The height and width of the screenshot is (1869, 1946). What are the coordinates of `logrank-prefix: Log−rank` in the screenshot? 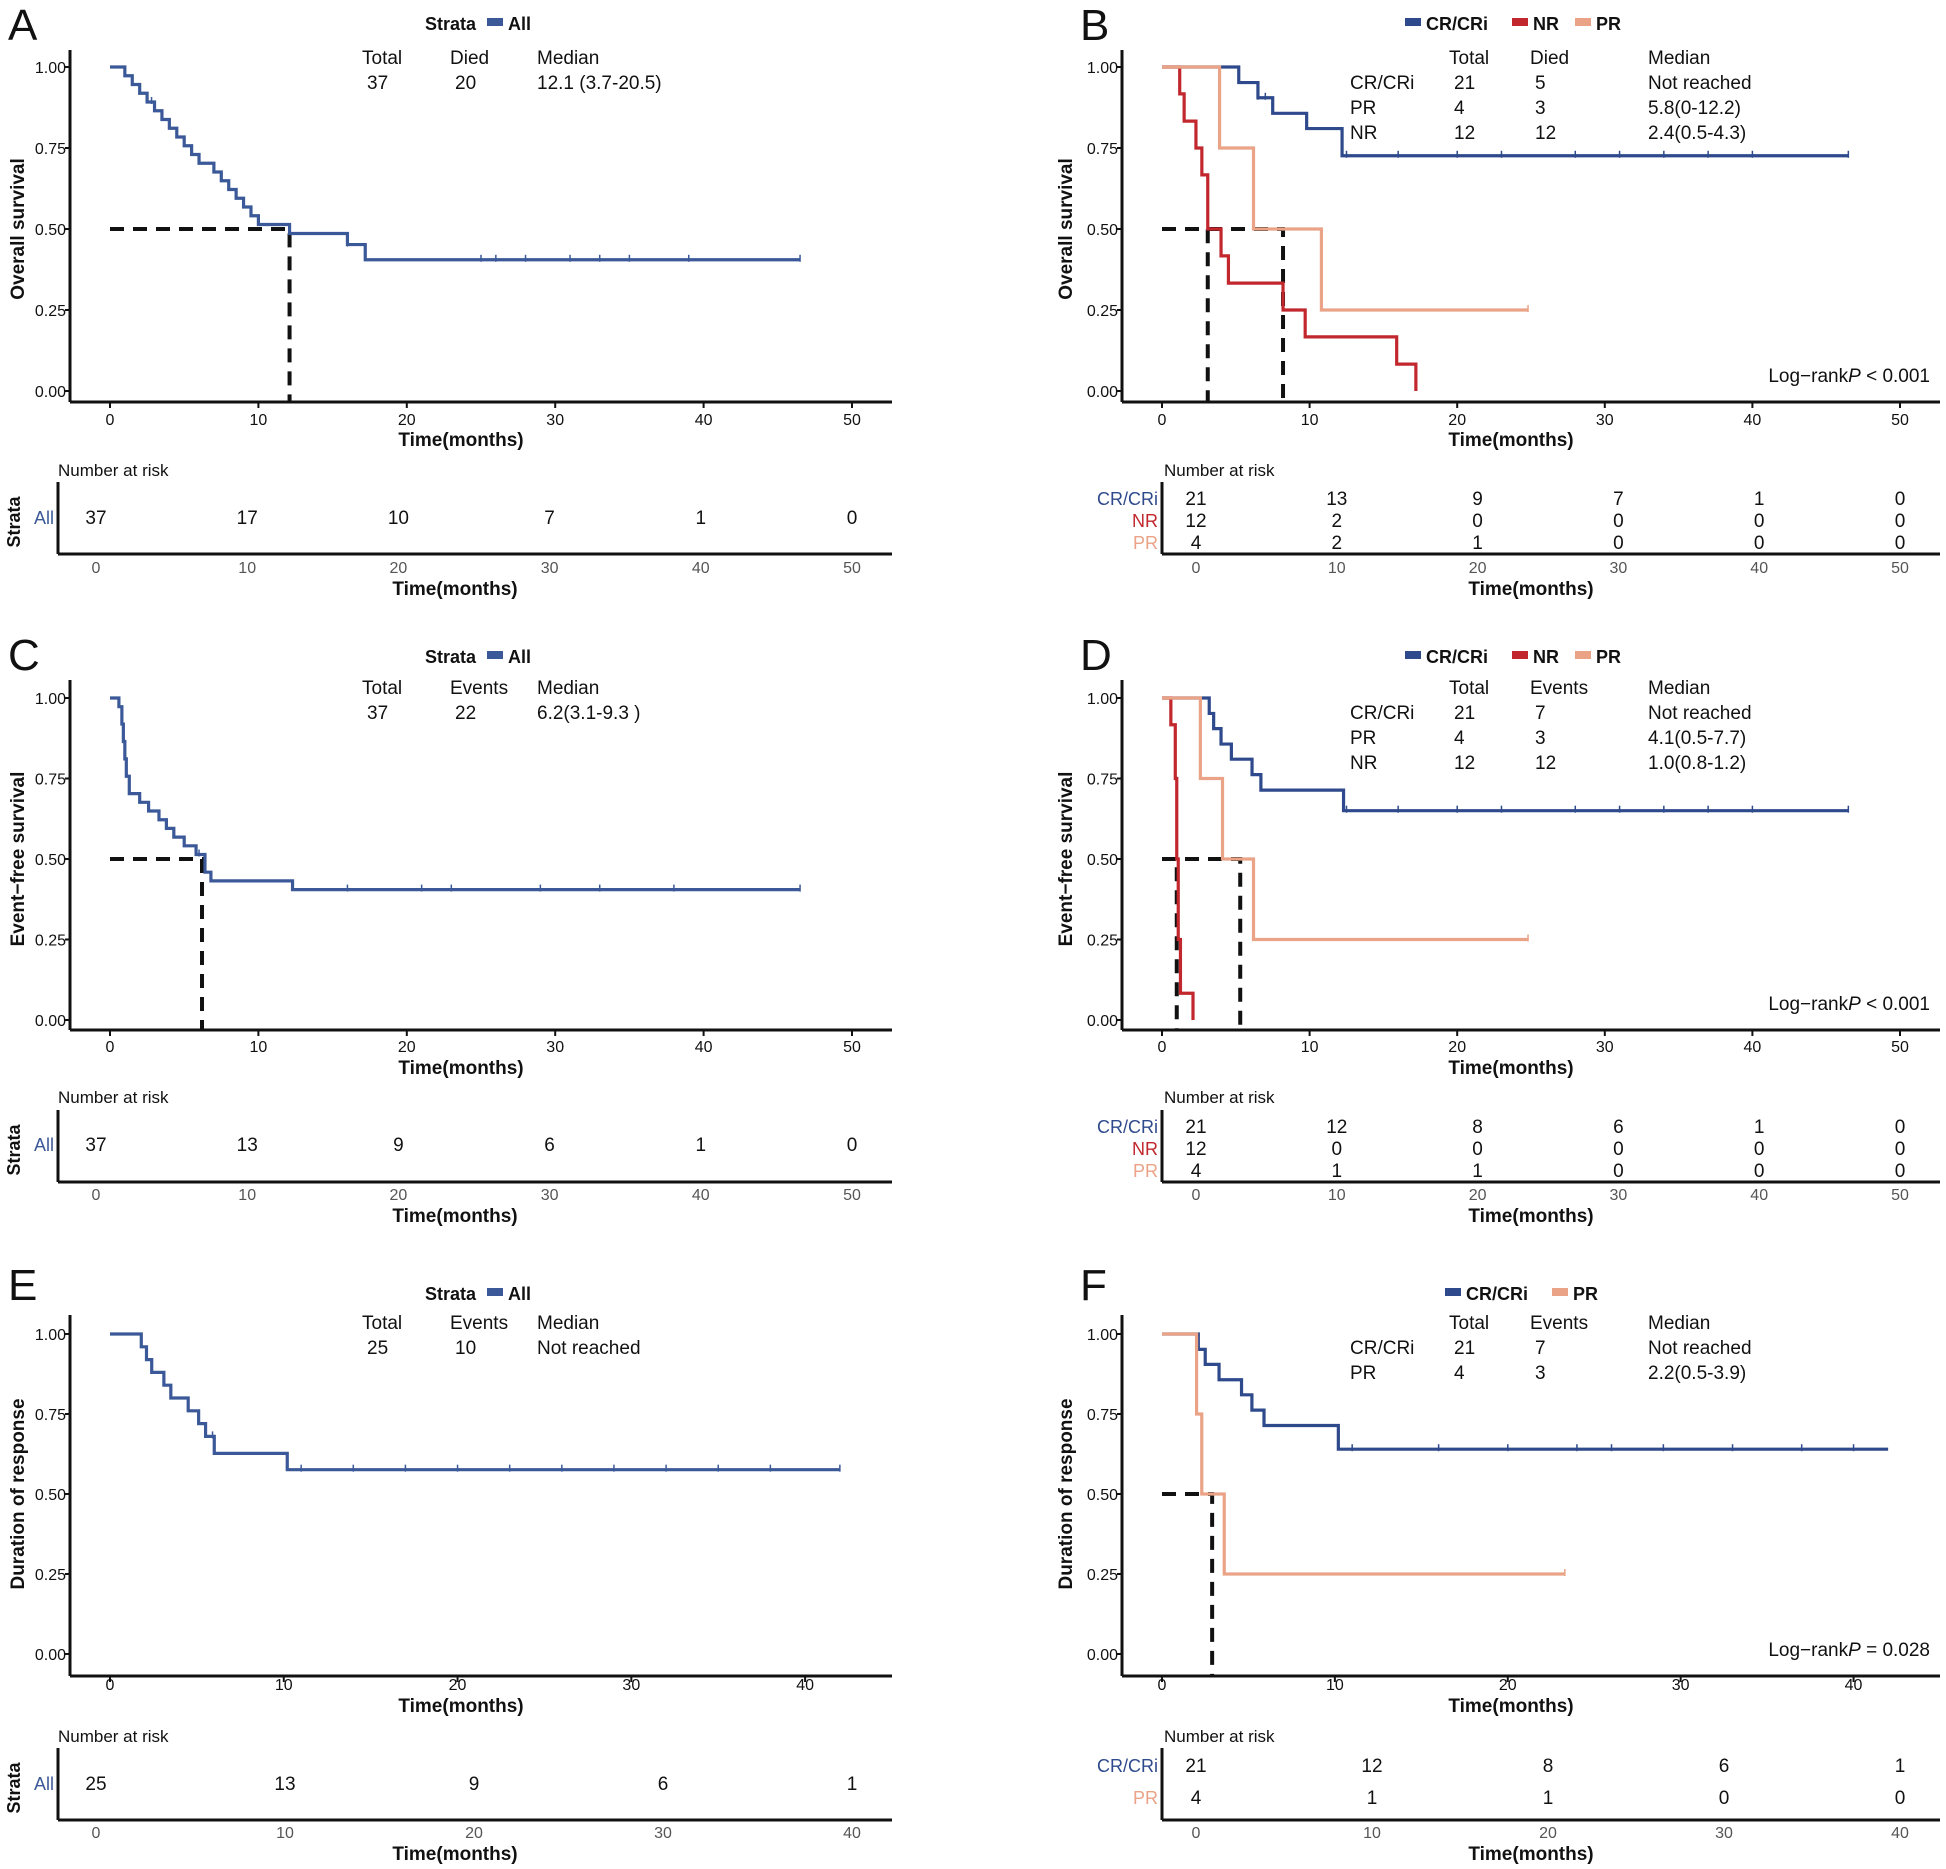 It's located at (1808, 376).